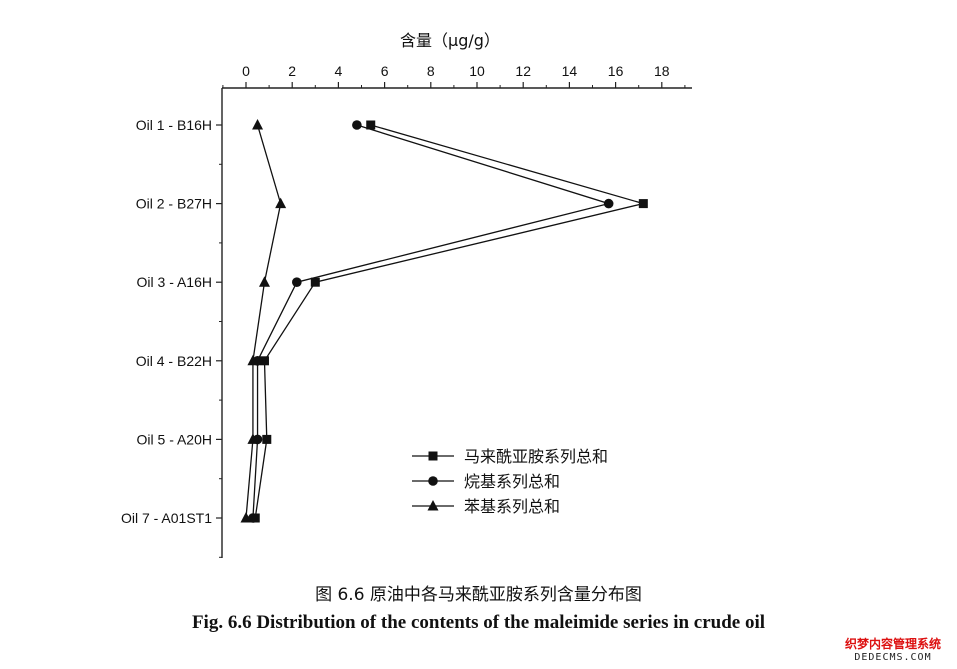 The image size is (957, 669). I want to click on figure-caption-chinese: 图 6.6 原油中各马来酰亚胺系列含量分布图, so click(478, 595).